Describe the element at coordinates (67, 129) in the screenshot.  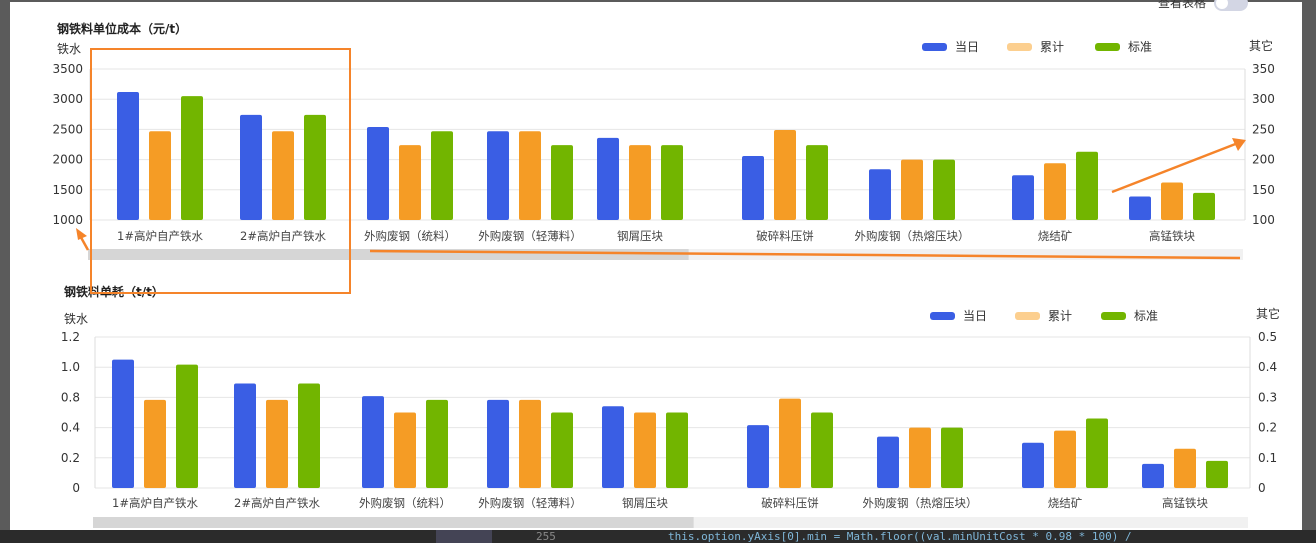
I see `y-tick-label: 2500` at that location.